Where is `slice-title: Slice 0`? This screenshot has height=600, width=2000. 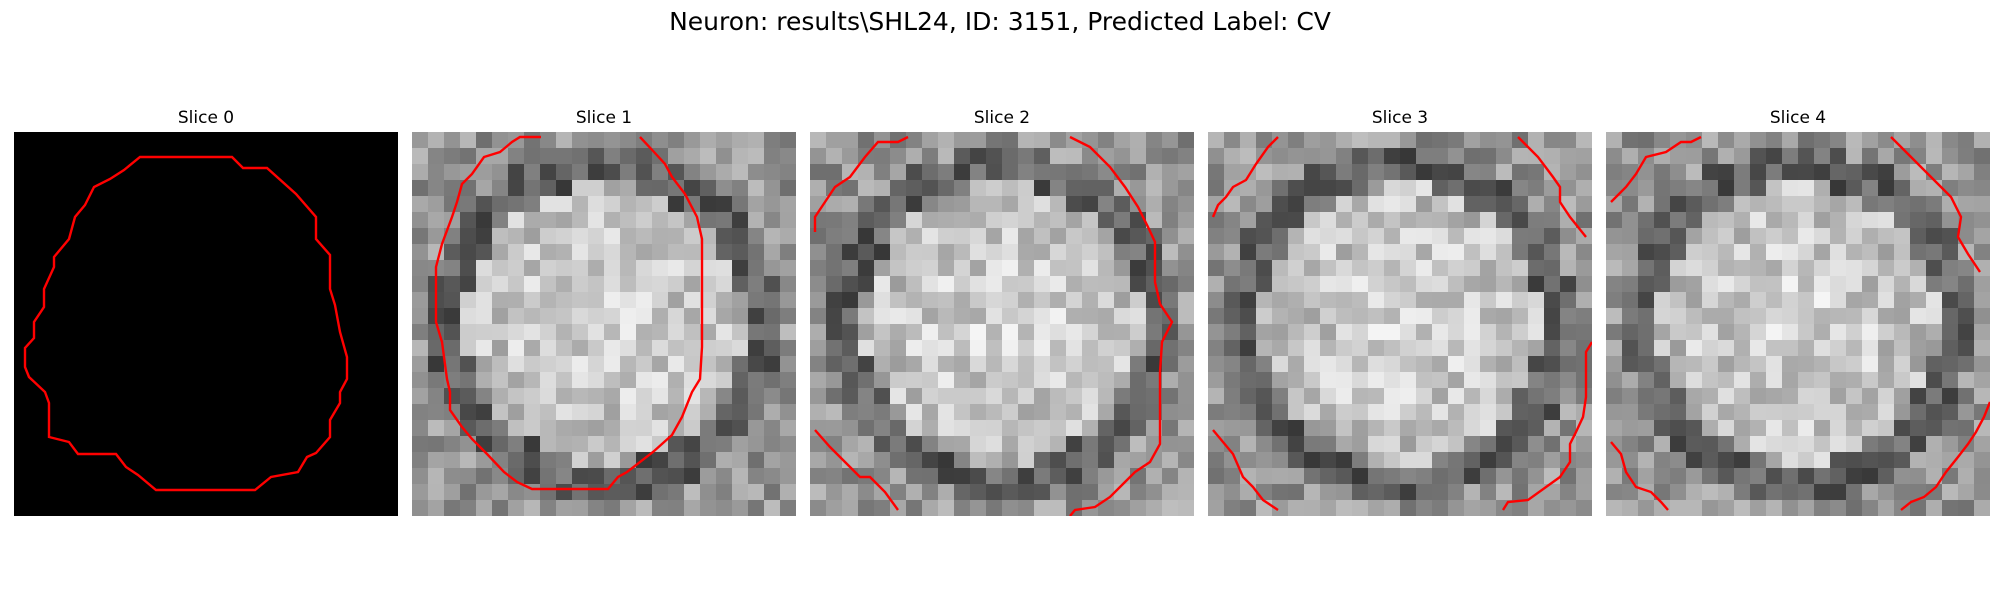 slice-title: Slice 0 is located at coordinates (206, 118).